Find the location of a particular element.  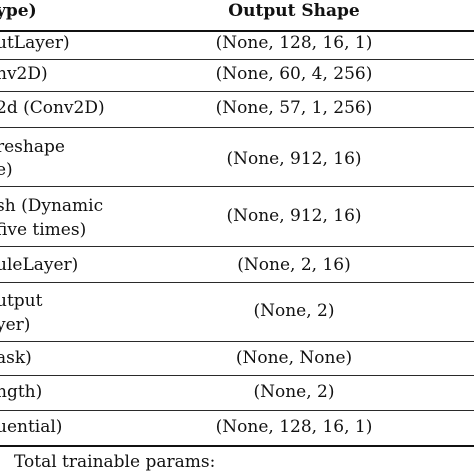

row-4-output-shape: (None, 912, 16) is located at coordinates (294, 216).